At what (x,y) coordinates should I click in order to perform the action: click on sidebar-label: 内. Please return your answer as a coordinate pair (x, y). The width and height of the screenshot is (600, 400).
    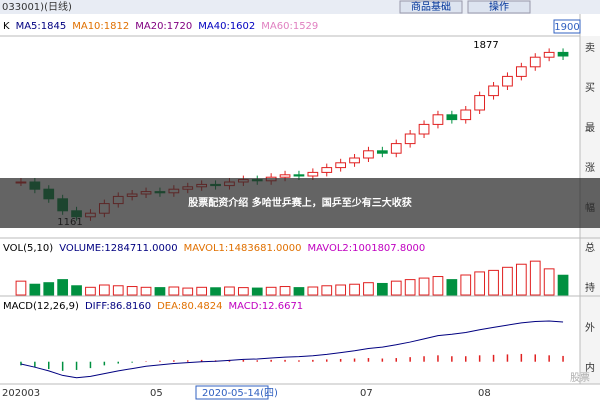
    Looking at the image, I should click on (590, 367).